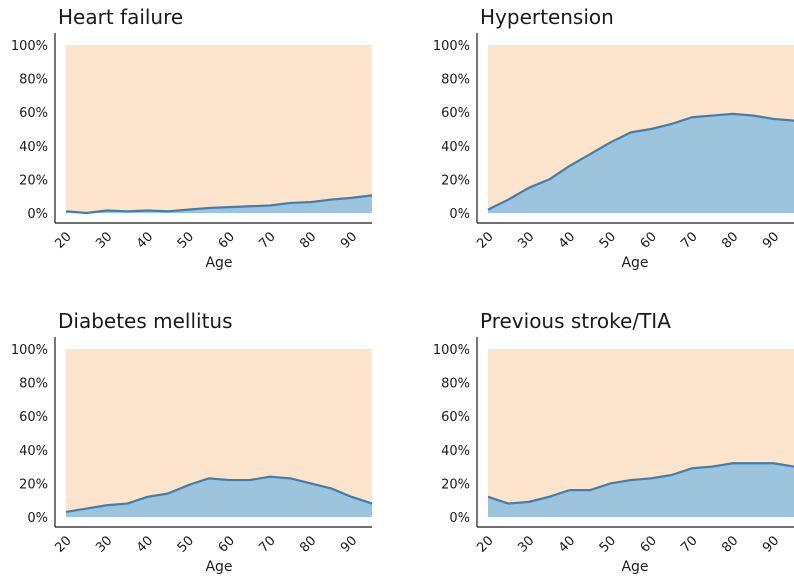 The width and height of the screenshot is (794, 576). I want to click on panel-title: Hypertension, so click(547, 17).